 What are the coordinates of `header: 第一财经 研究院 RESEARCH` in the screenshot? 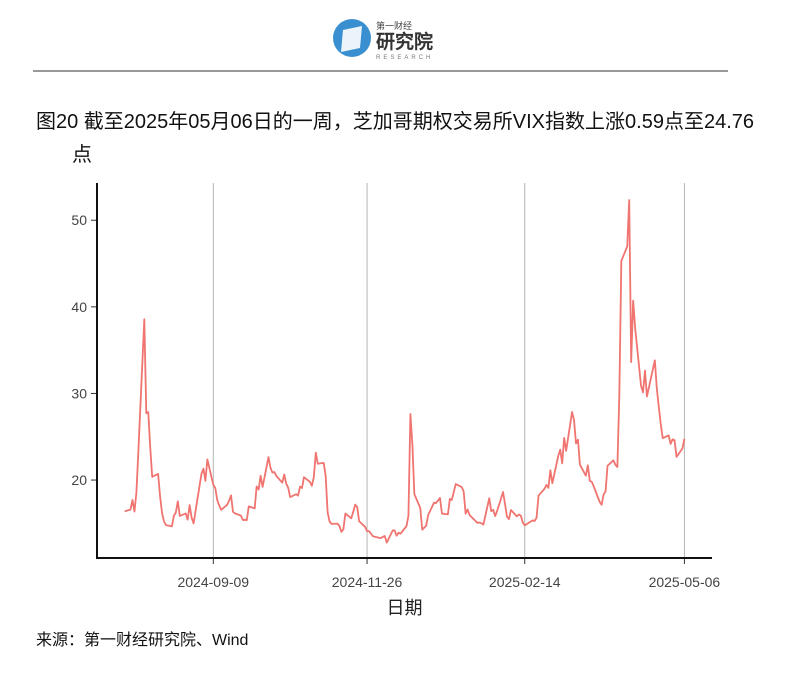 It's located at (380, 45).